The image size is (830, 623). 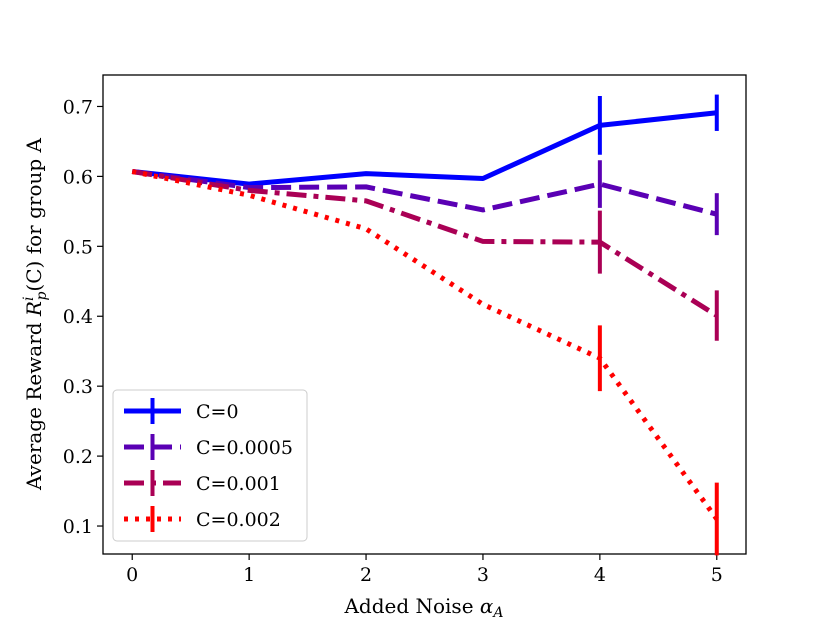 What do you see at coordinates (132, 575) in the screenshot?
I see `x-tick-label: 0` at bounding box center [132, 575].